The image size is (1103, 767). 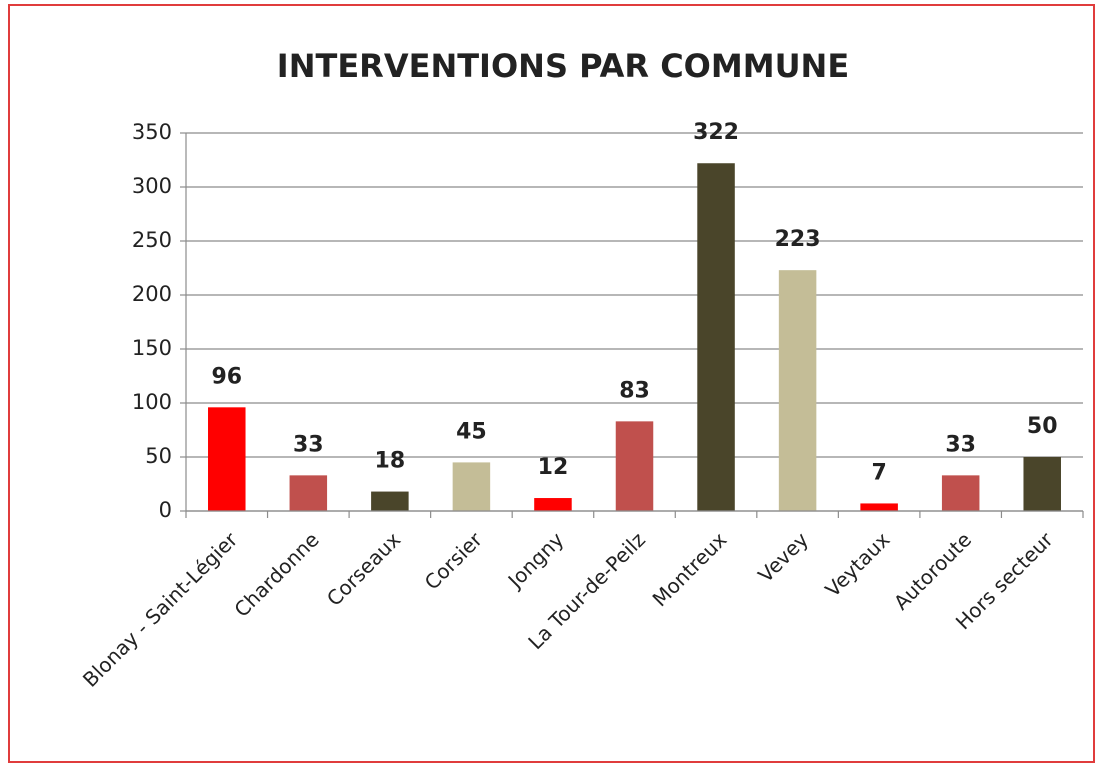 I want to click on value-label: 223, so click(x=798, y=239).